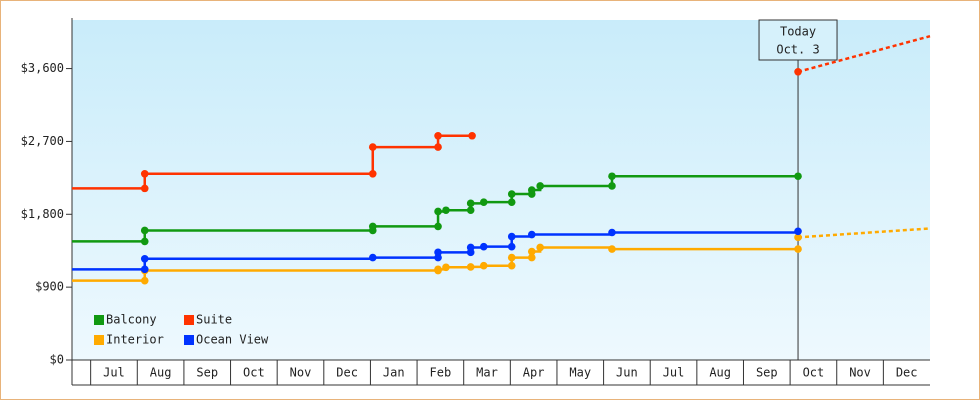 Image resolution: width=980 pixels, height=400 pixels. Describe the element at coordinates (214, 320) in the screenshot. I see `legend-label: Suite` at that location.